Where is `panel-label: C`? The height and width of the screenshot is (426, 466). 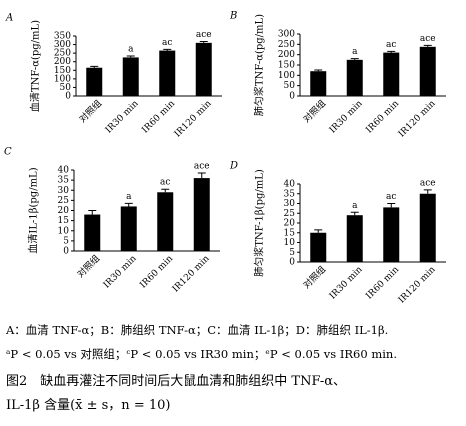 panel-label: C is located at coordinates (8, 152).